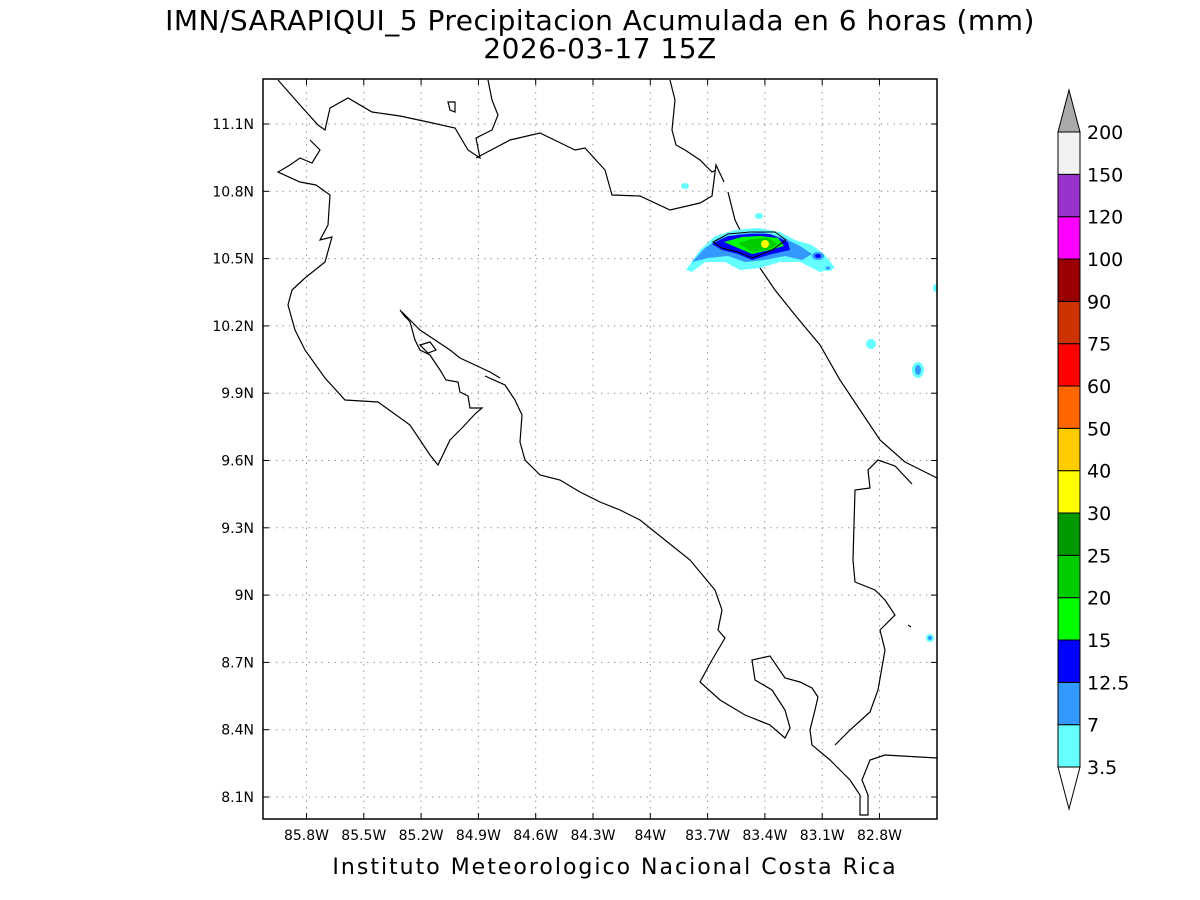 The width and height of the screenshot is (1200, 900). What do you see at coordinates (1099, 345) in the screenshot?
I see `colorbar-label: 75` at bounding box center [1099, 345].